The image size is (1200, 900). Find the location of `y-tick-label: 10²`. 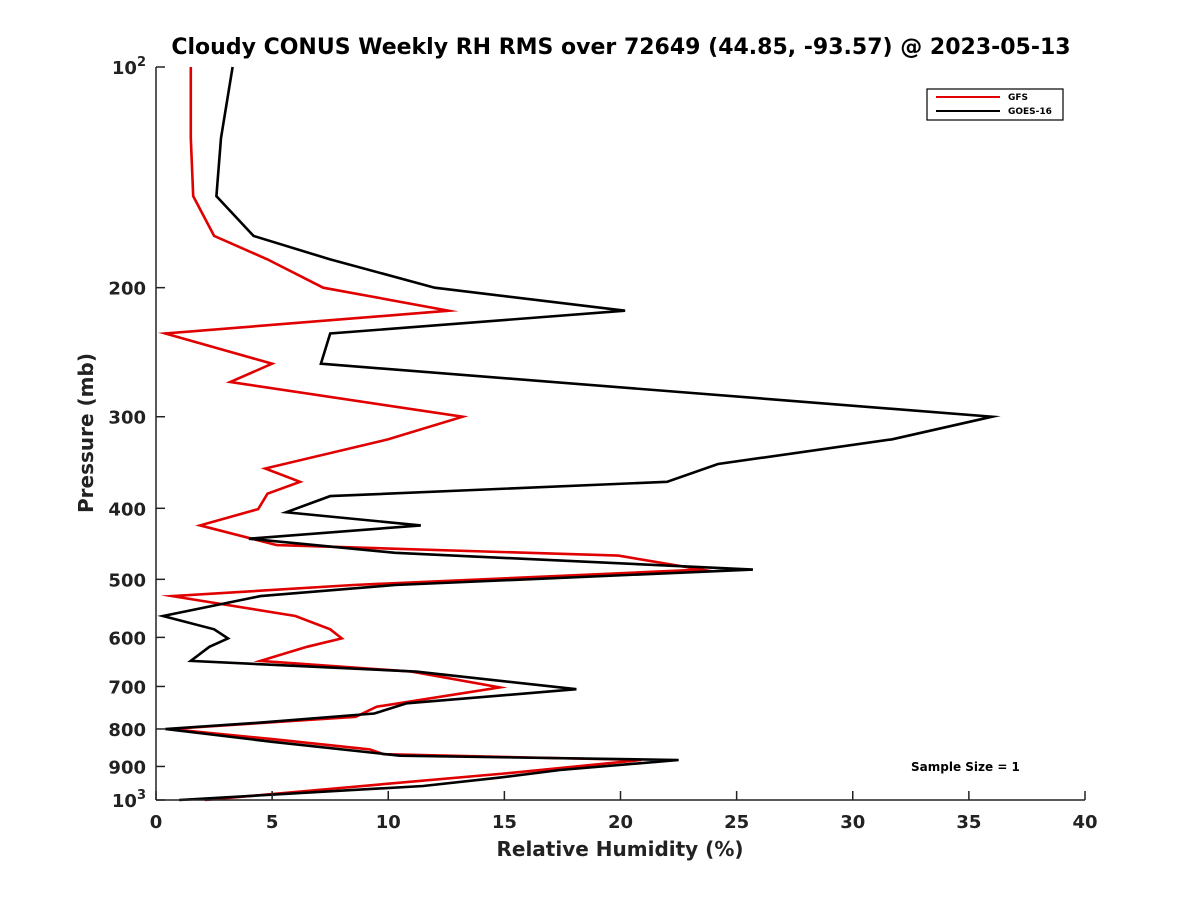

y-tick-label: 10² is located at coordinates (129, 67).